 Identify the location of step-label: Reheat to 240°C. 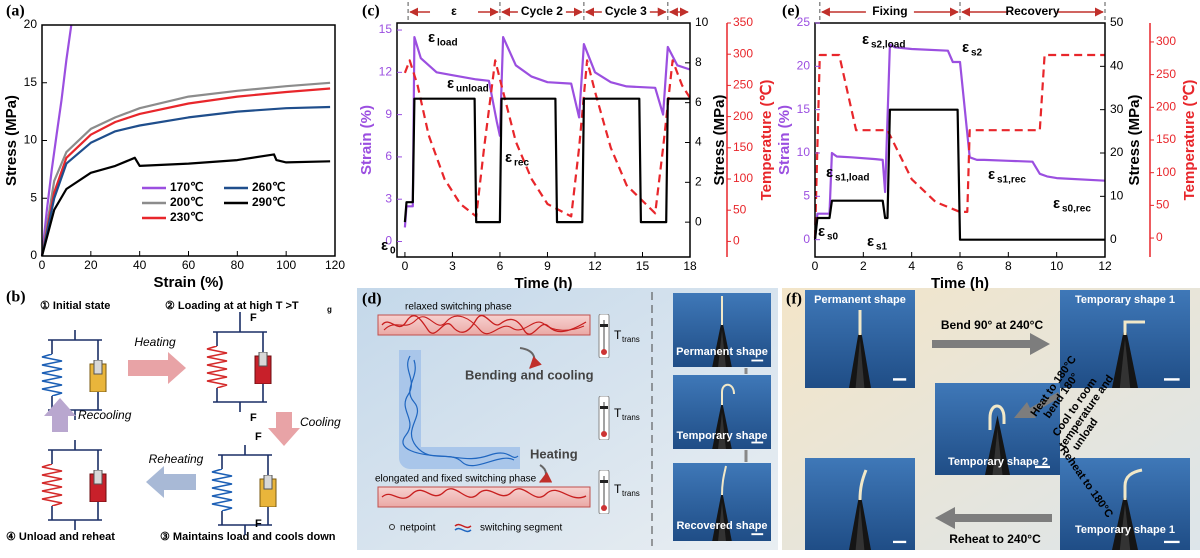
(995, 539).